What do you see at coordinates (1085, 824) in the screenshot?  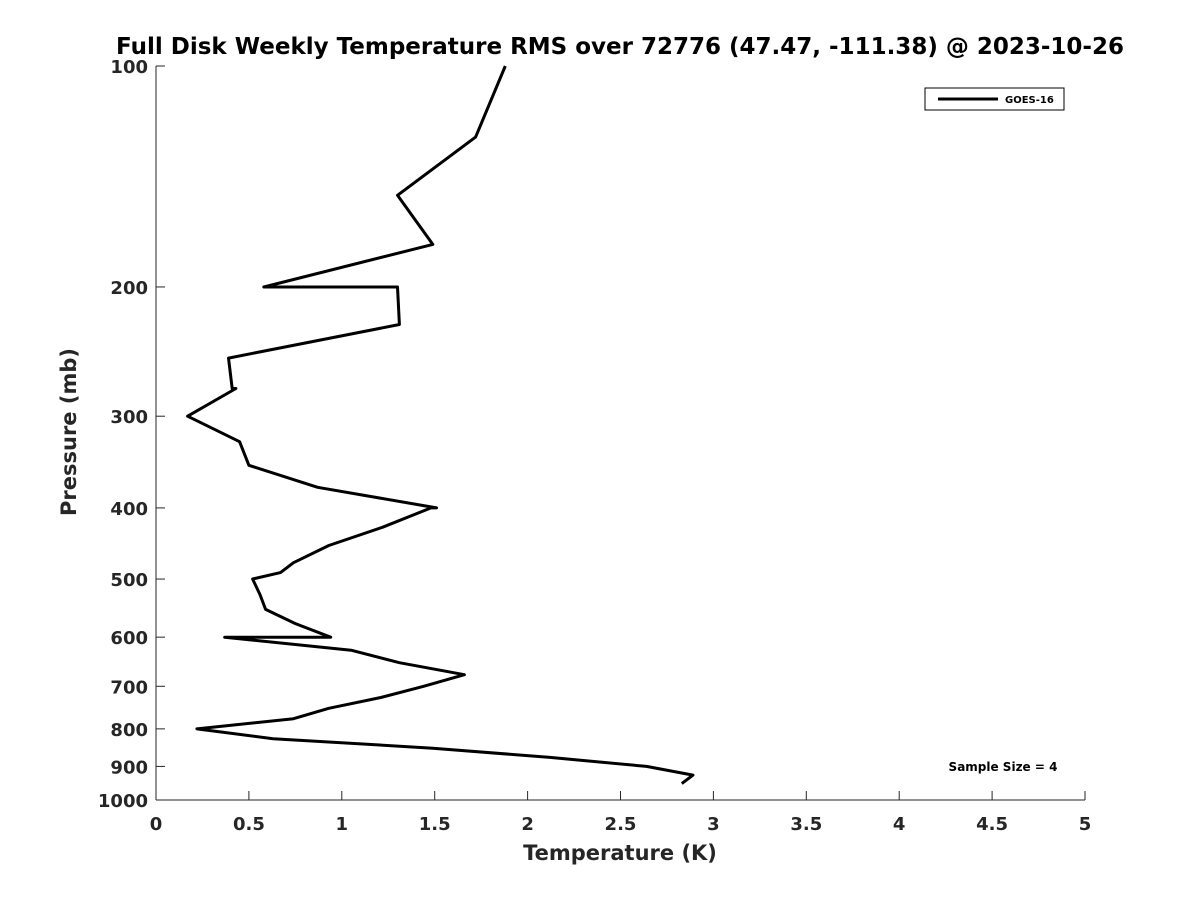 I see `x-tick-label: 5` at bounding box center [1085, 824].